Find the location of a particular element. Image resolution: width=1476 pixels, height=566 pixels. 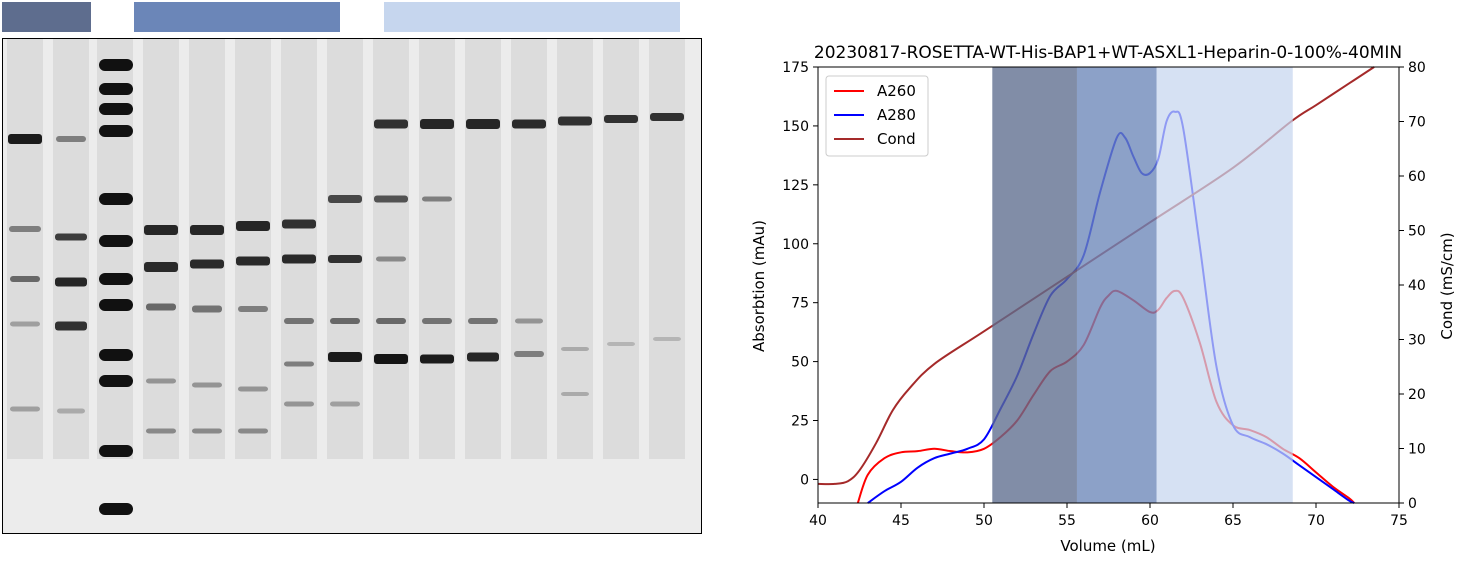

legend-label: A260 is located at coordinates (896, 91).